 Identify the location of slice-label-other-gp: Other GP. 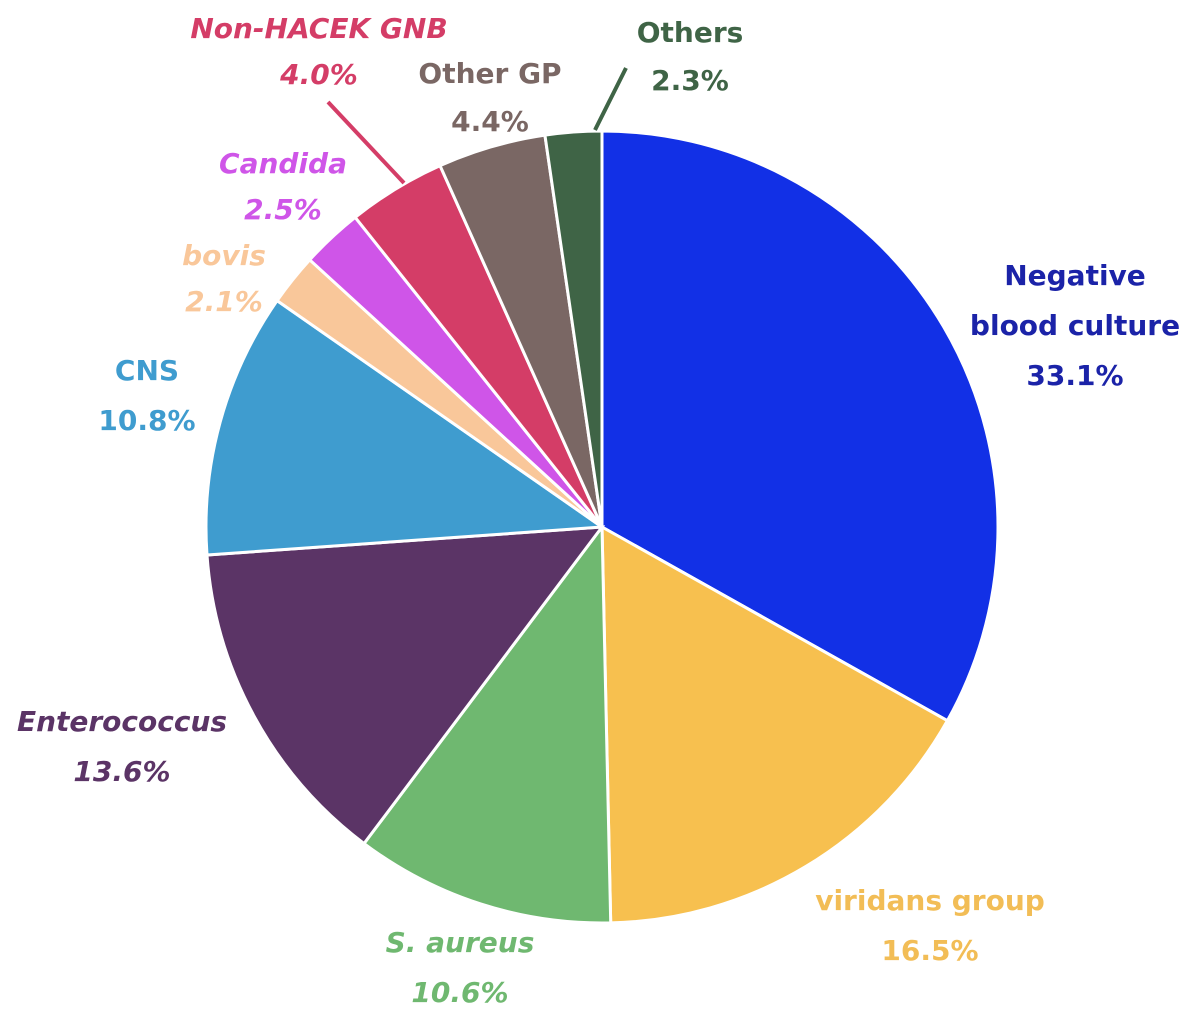
(489, 73).